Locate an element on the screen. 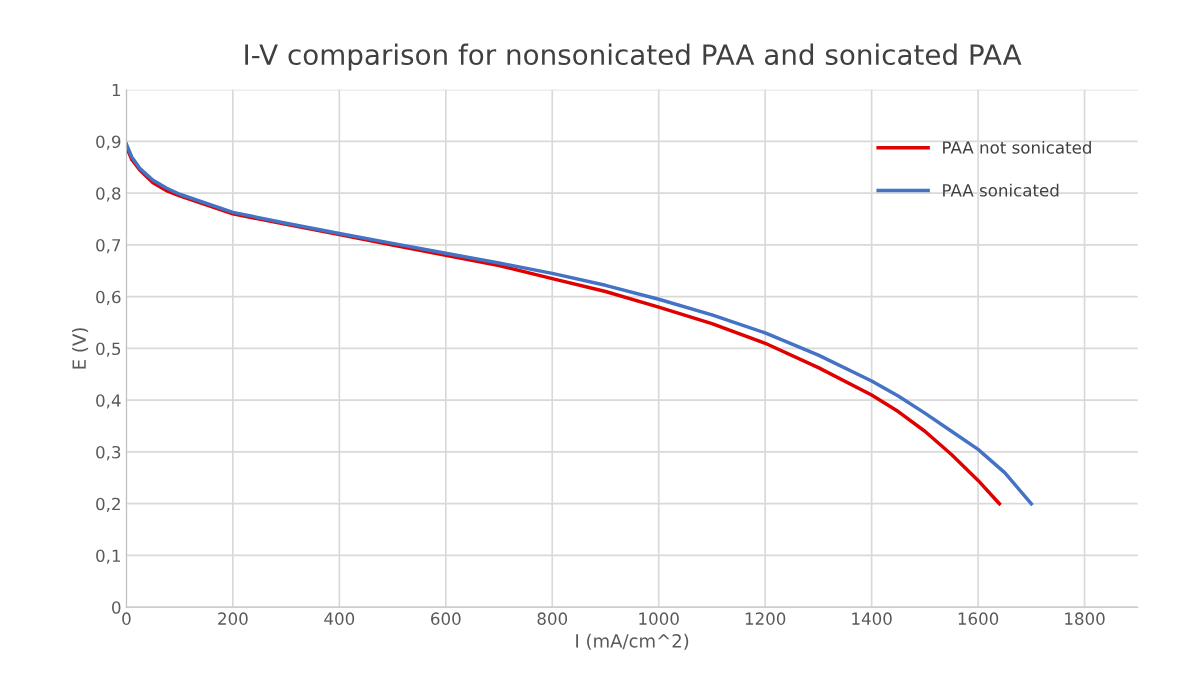  y-tick-label: 1 is located at coordinates (116, 90).